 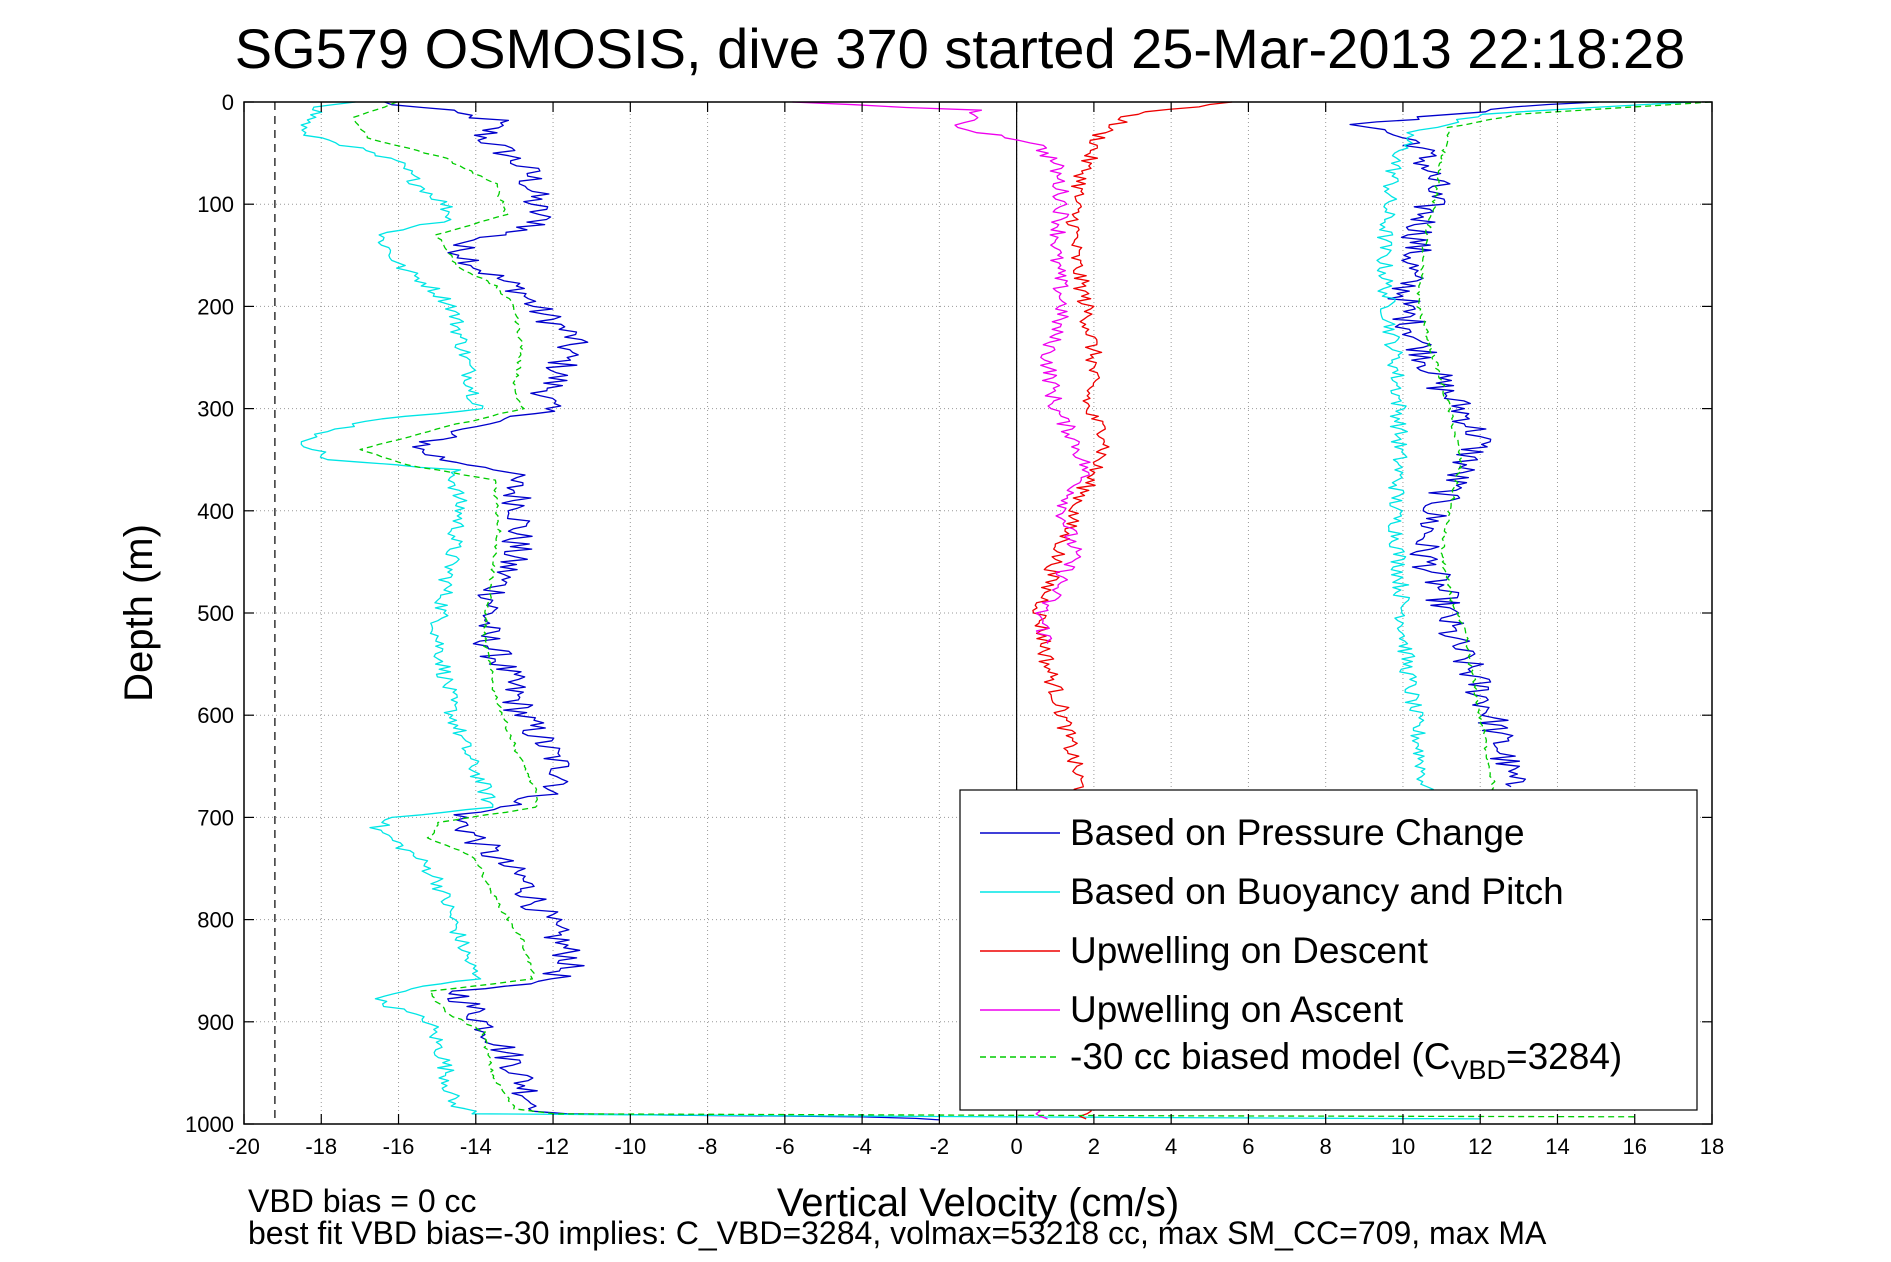 What do you see at coordinates (1249, 950) in the screenshot?
I see `legend-label-2: Upwelling on Descent` at bounding box center [1249, 950].